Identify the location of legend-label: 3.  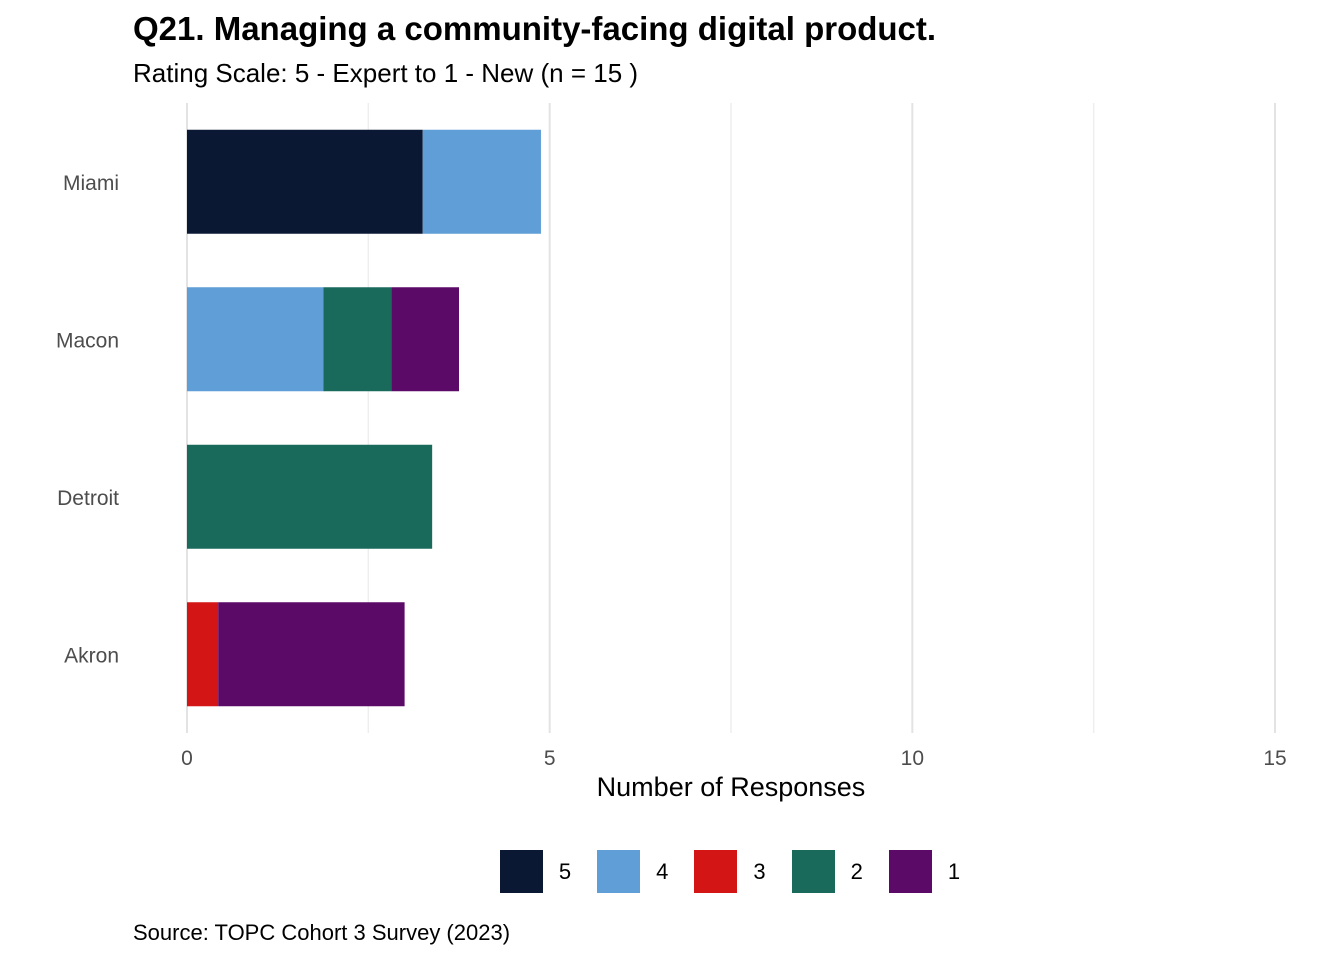
(759, 871).